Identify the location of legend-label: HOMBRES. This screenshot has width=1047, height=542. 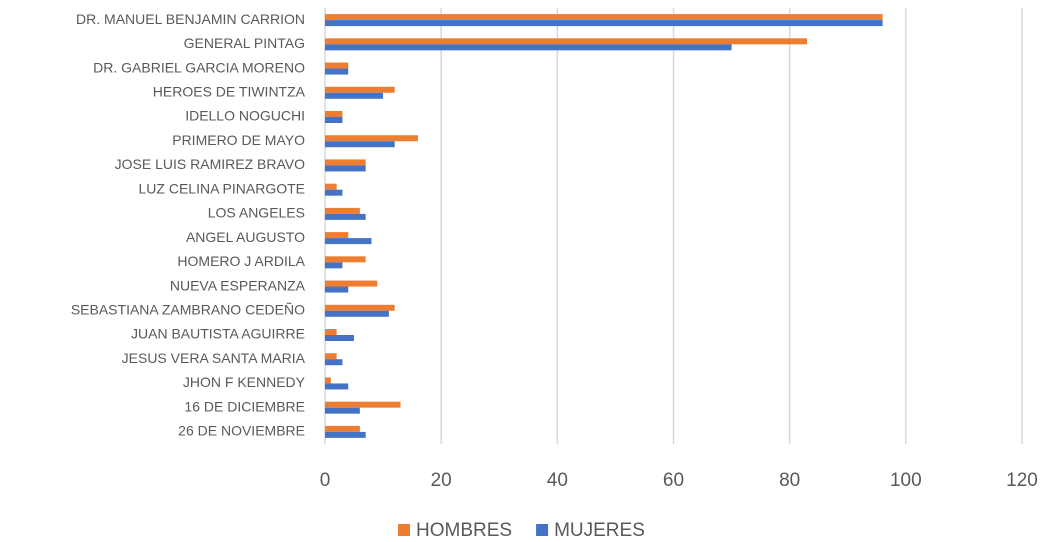
(464, 530).